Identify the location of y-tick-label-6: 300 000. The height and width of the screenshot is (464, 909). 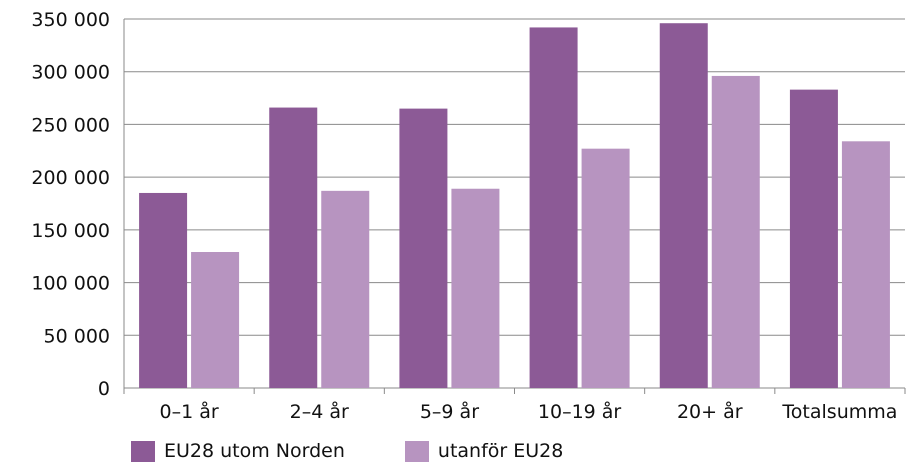
(70, 73).